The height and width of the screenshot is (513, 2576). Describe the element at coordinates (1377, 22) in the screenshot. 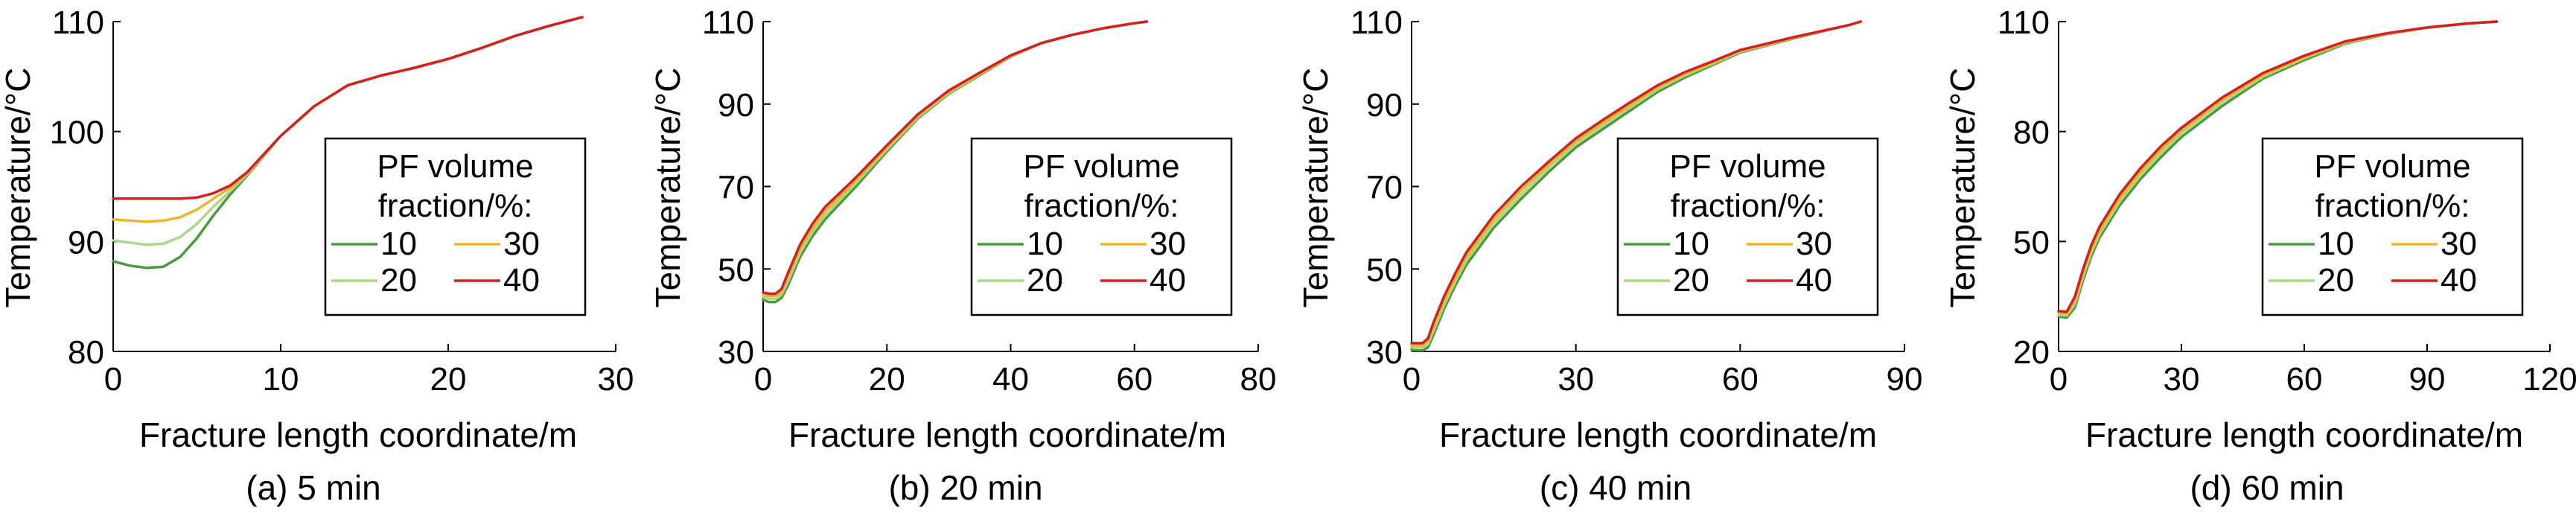

I see `y-tick-label-c: 110` at that location.